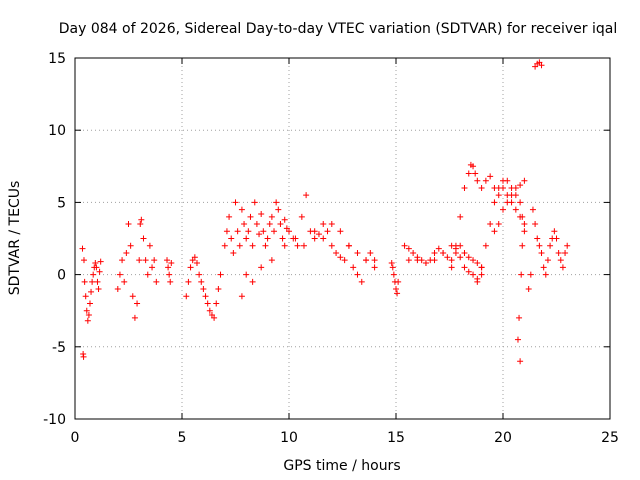 This screenshot has height=480, width=640. What do you see at coordinates (289, 438) in the screenshot?
I see `x-tick-label: 10` at bounding box center [289, 438].